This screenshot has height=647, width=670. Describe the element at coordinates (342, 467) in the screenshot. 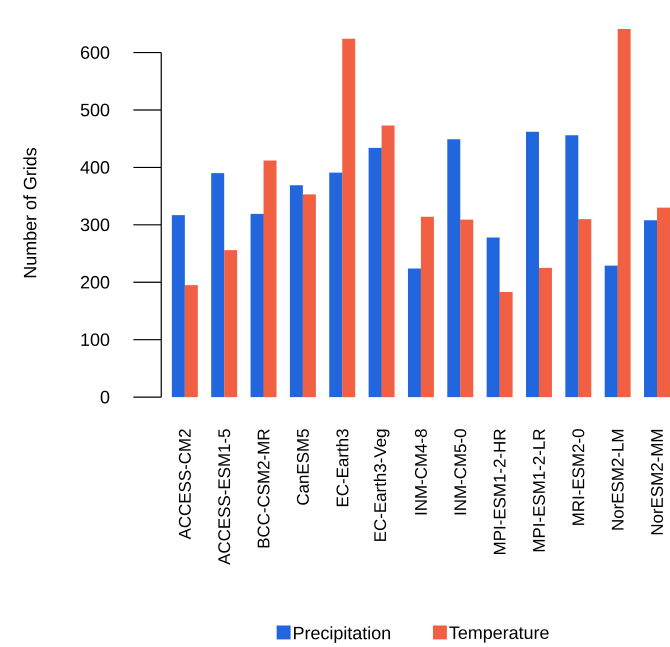

I see `x-tick-label: EC-Earth3` at that location.